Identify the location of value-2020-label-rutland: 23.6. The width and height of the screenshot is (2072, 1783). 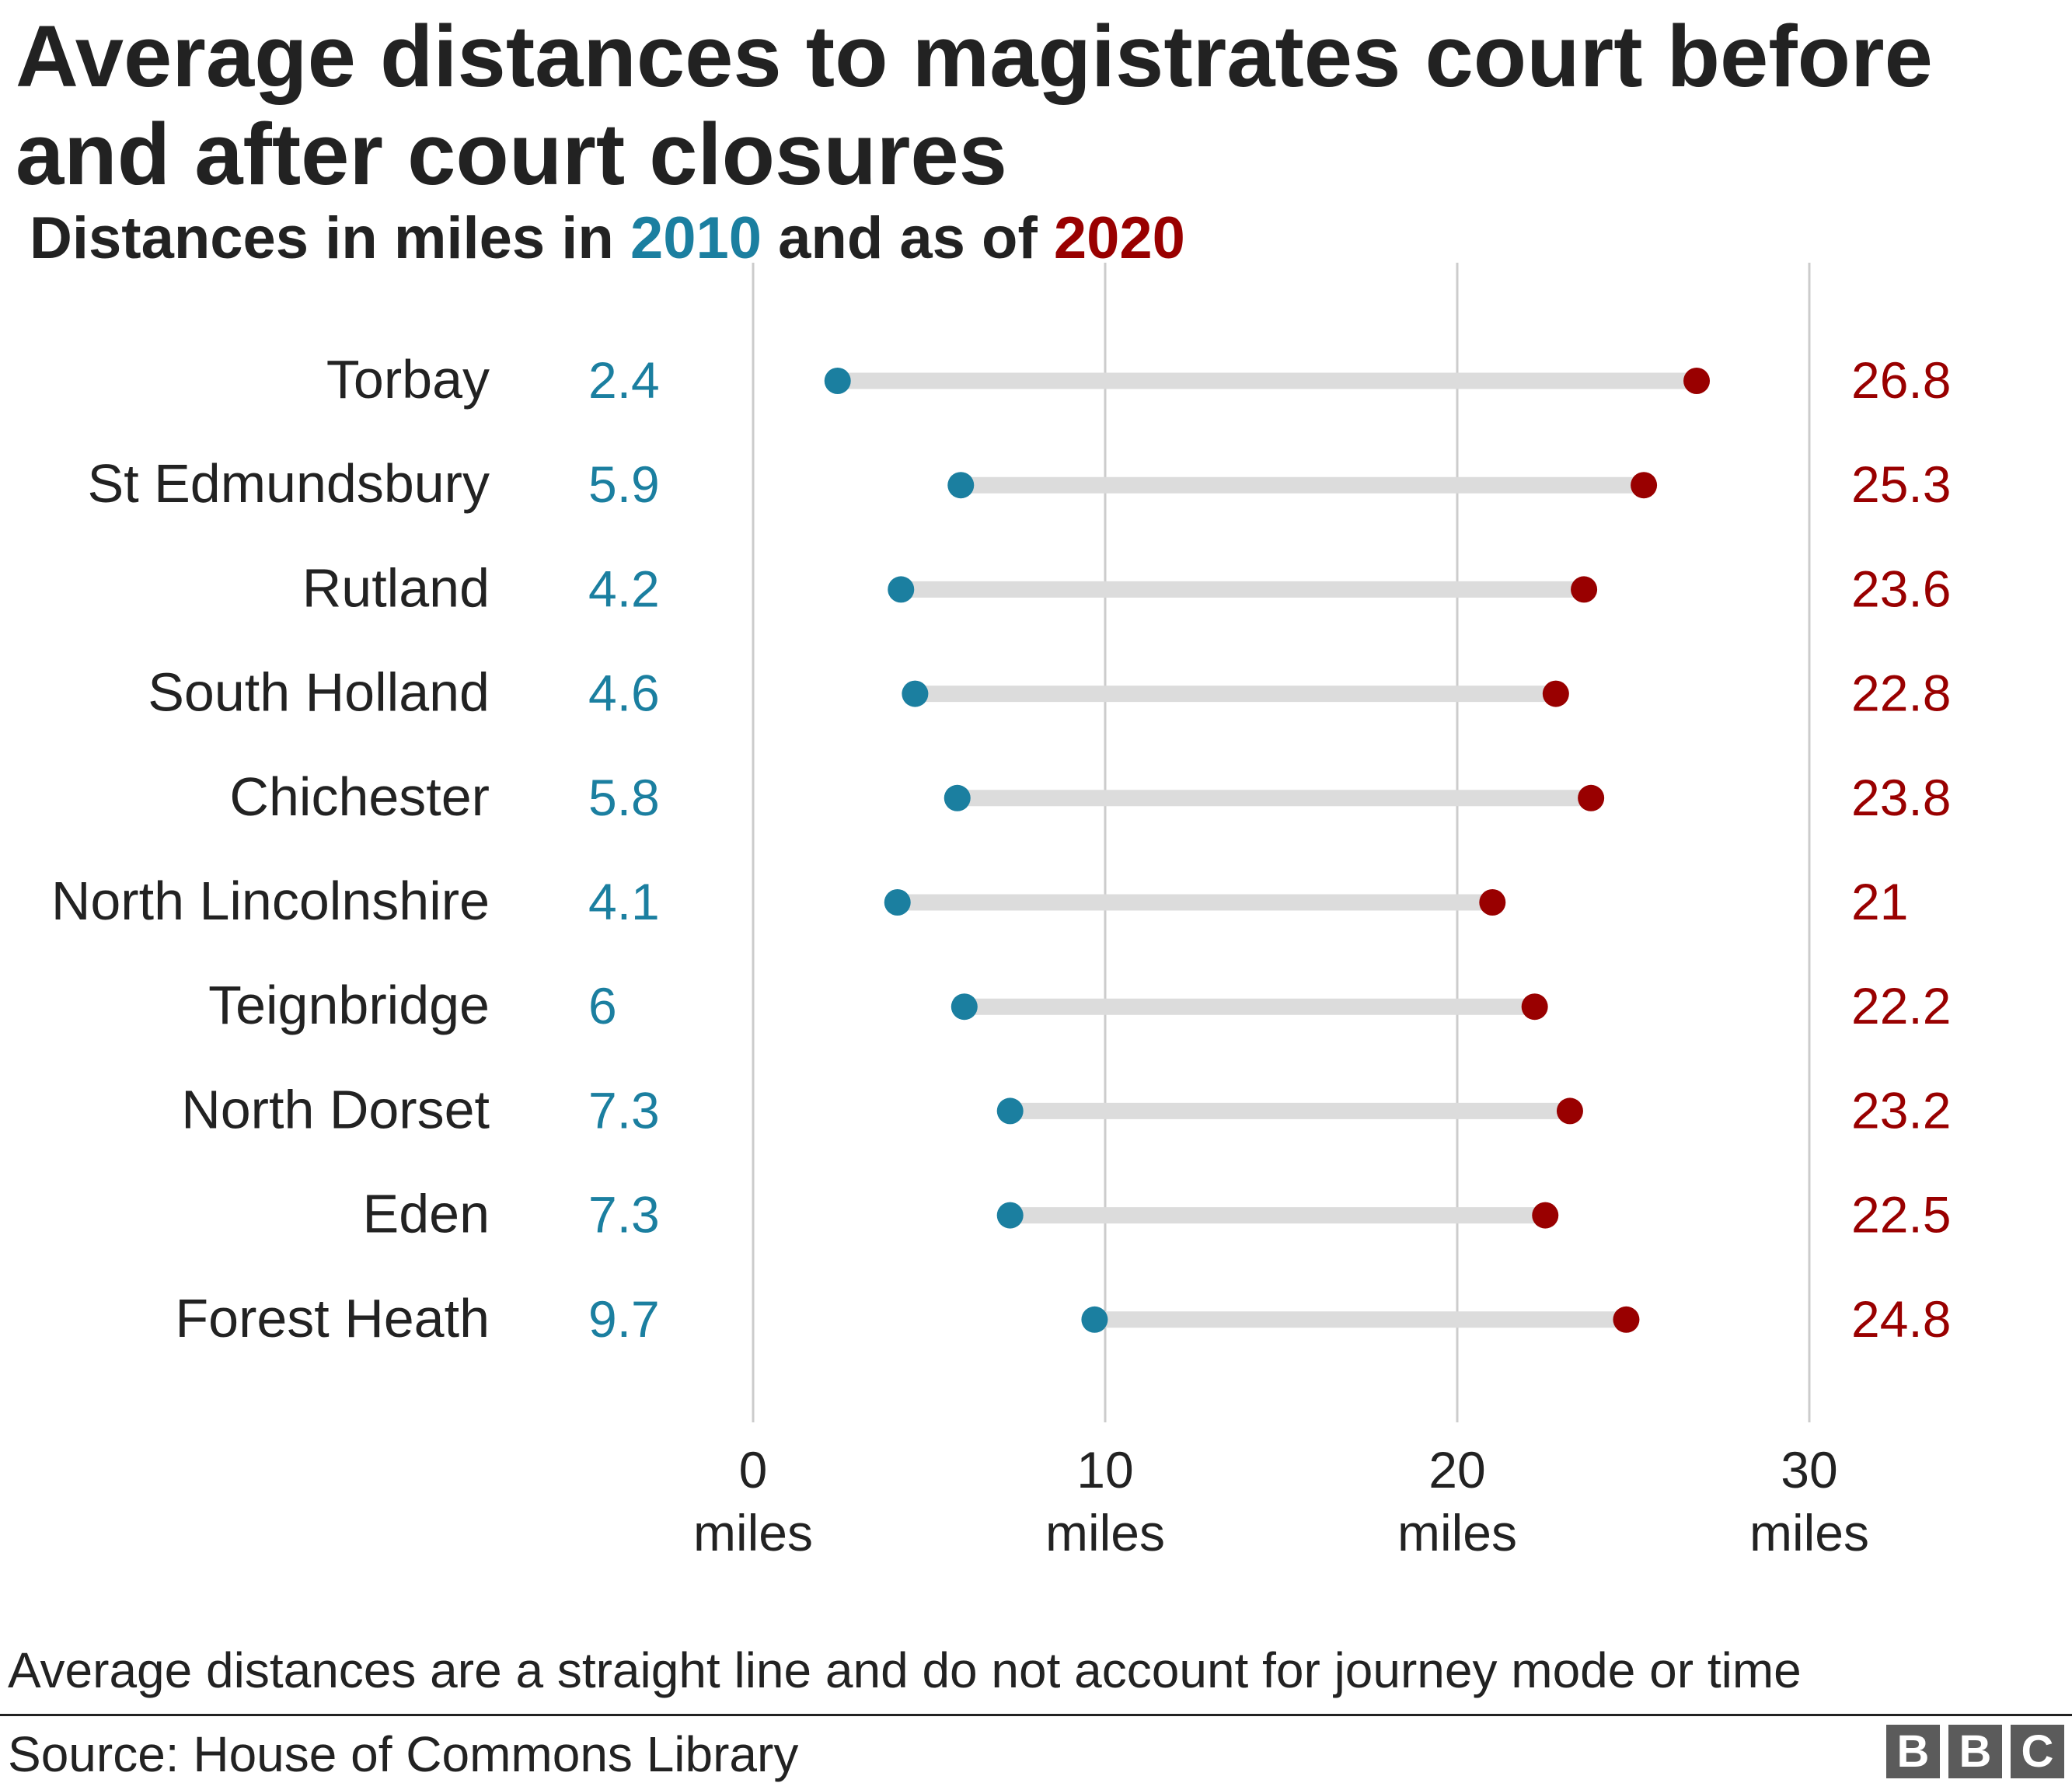
(1901, 588).